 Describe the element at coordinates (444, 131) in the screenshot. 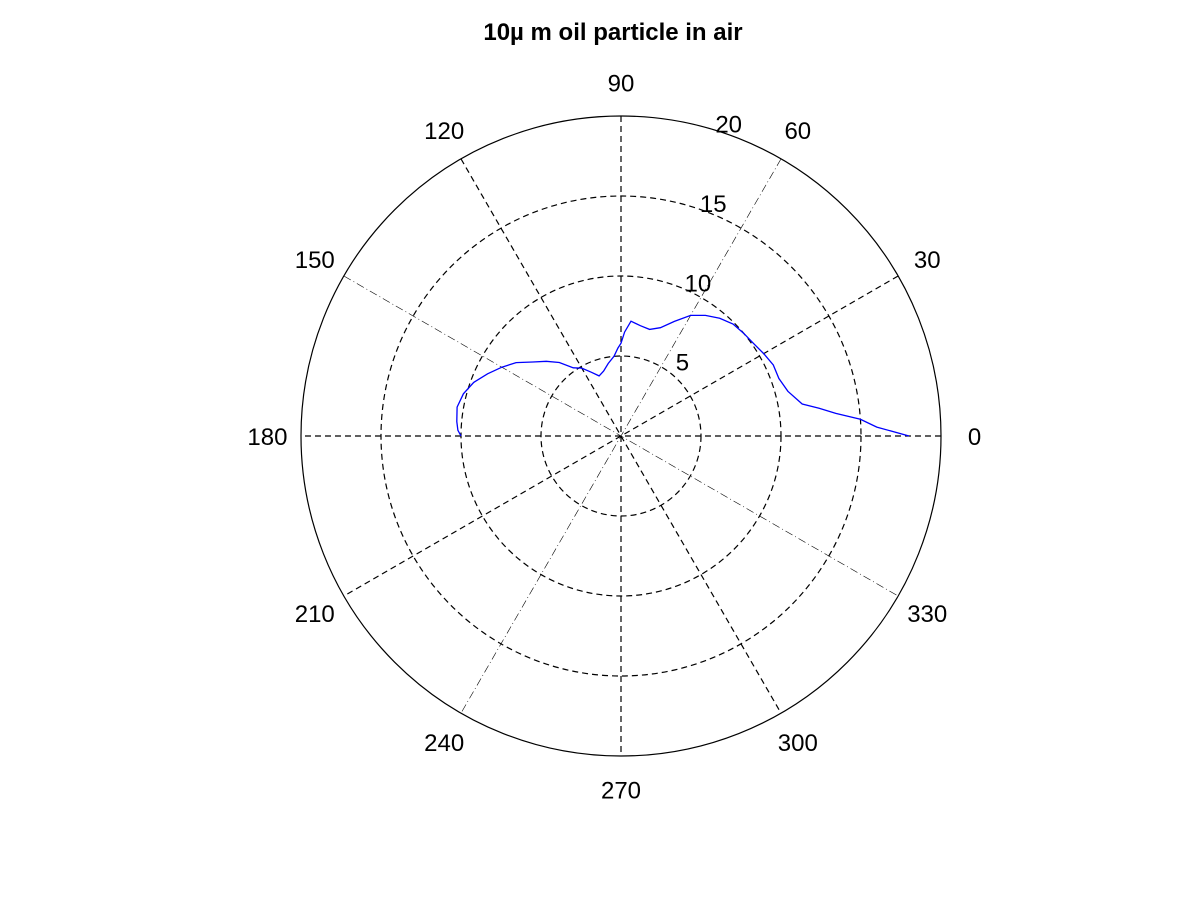

I see `angle-label-120: 120` at that location.